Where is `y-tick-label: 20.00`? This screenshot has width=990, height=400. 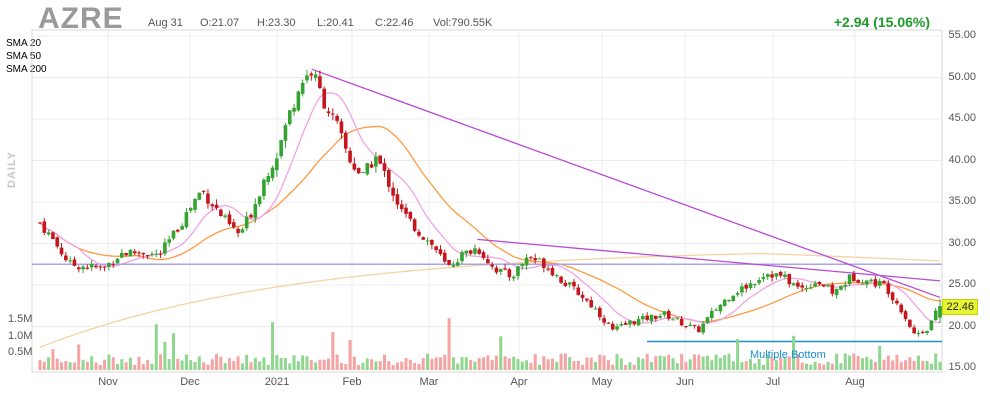
y-tick-label: 20.00 is located at coordinates (962, 325).